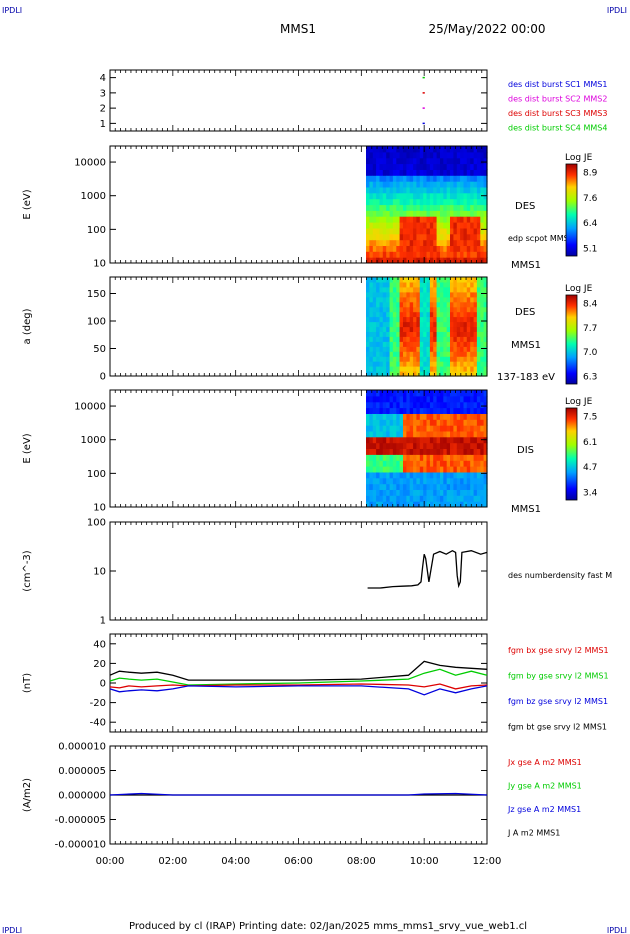 The image size is (630, 934). Describe the element at coordinates (27, 204) in the screenshot. I see `y-axis-label: E (eV)` at that location.